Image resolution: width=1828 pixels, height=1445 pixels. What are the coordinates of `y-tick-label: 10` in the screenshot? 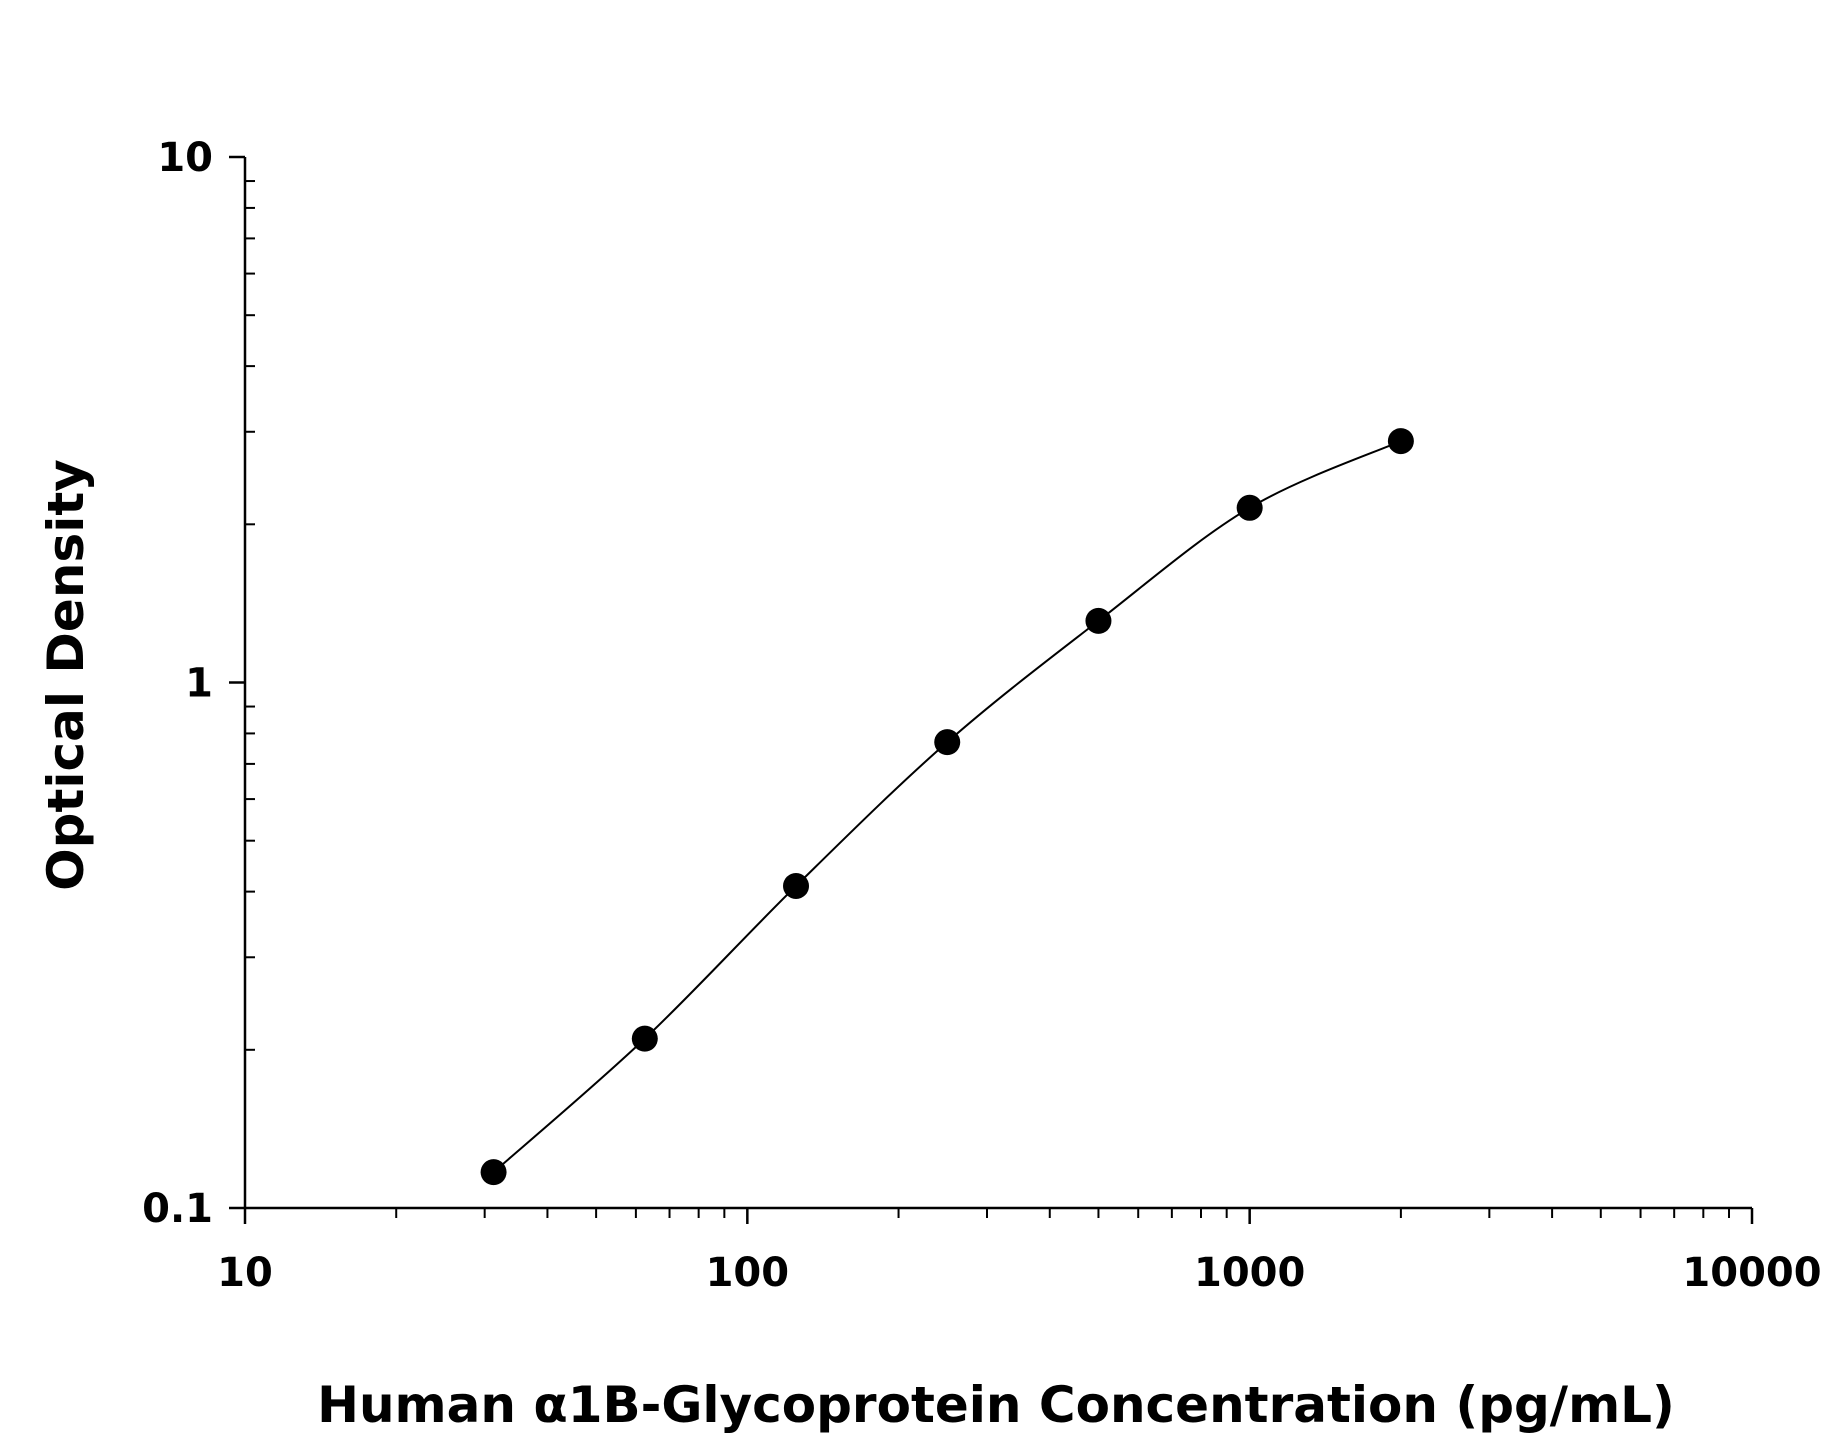 It's located at (185, 158).